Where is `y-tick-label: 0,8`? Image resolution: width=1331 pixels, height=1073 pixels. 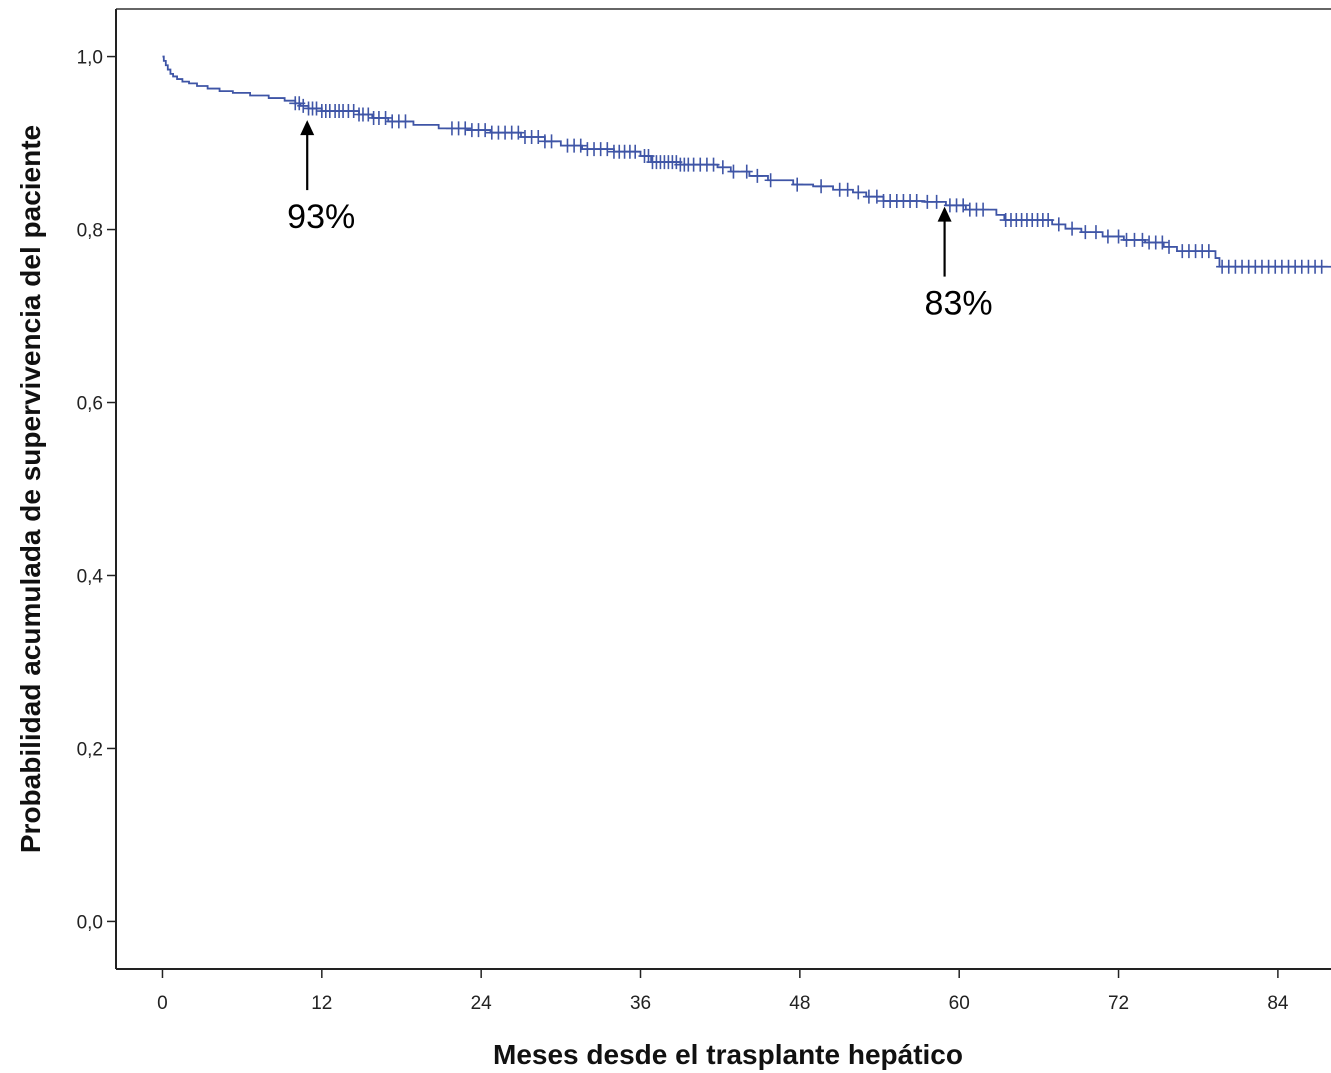
y-tick-label: 0,8 is located at coordinates (90, 231).